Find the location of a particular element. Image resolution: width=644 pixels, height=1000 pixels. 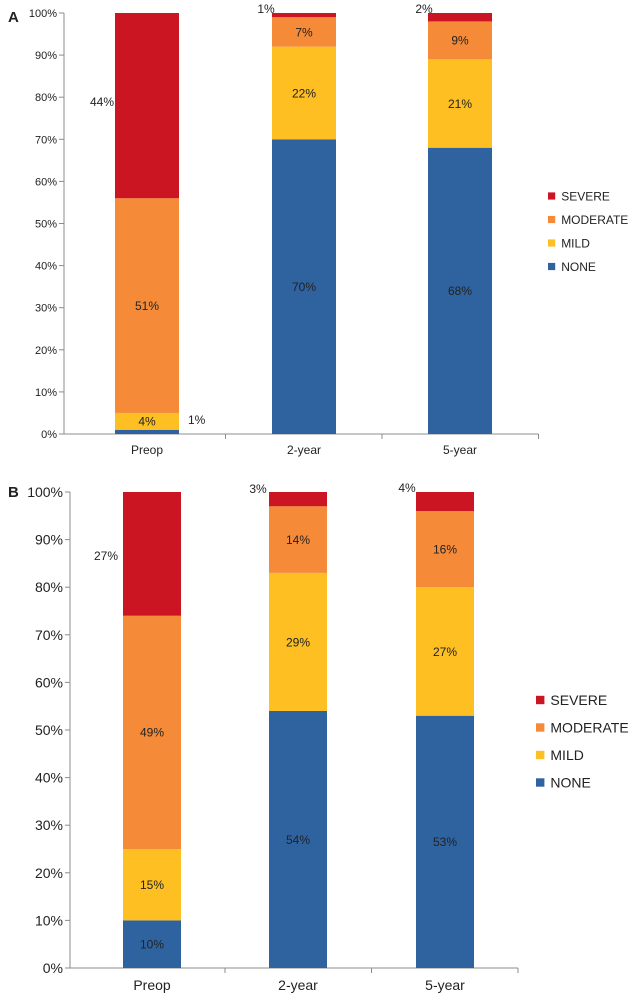

data-label: 14% is located at coordinates (298, 540).